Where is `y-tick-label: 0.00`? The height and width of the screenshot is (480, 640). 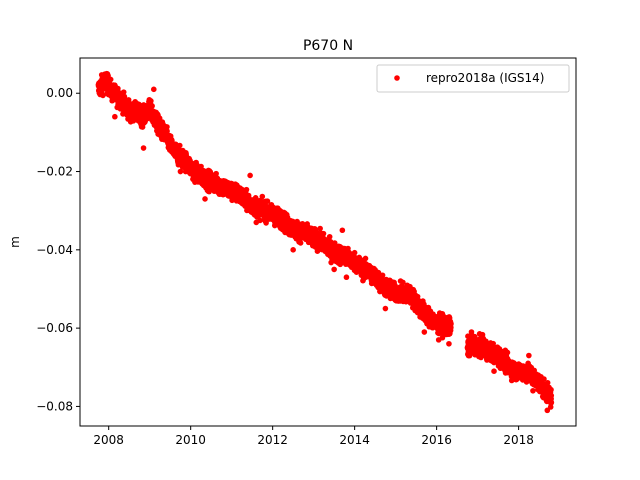
y-tick-label: 0.00 is located at coordinates (59, 93).